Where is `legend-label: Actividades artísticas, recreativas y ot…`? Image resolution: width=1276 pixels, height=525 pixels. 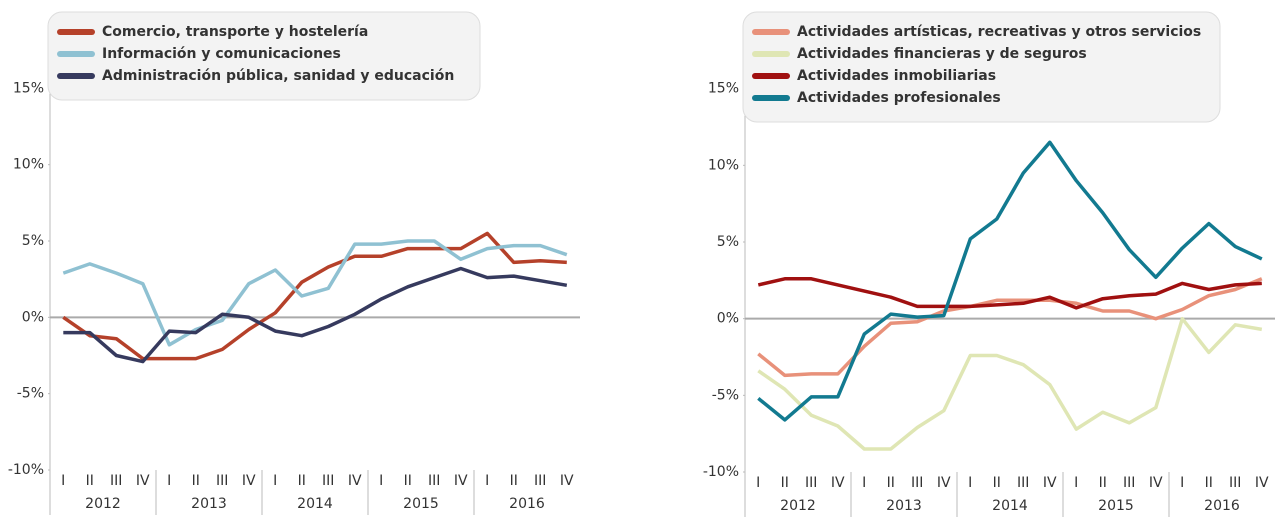
legend-label: Actividades artísticas, recreativas y ot… is located at coordinates (999, 32).